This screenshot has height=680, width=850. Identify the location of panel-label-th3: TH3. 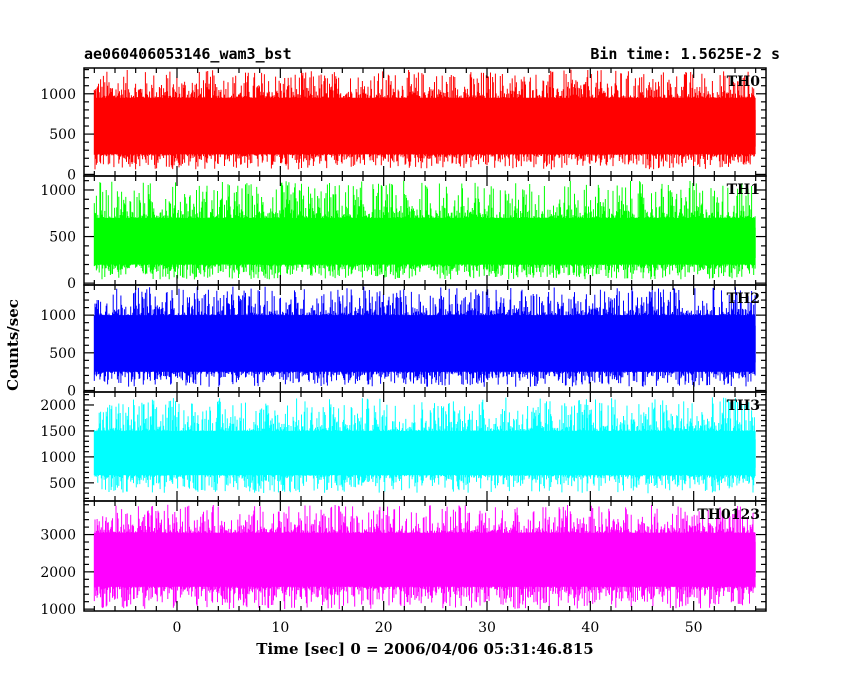
(743, 406).